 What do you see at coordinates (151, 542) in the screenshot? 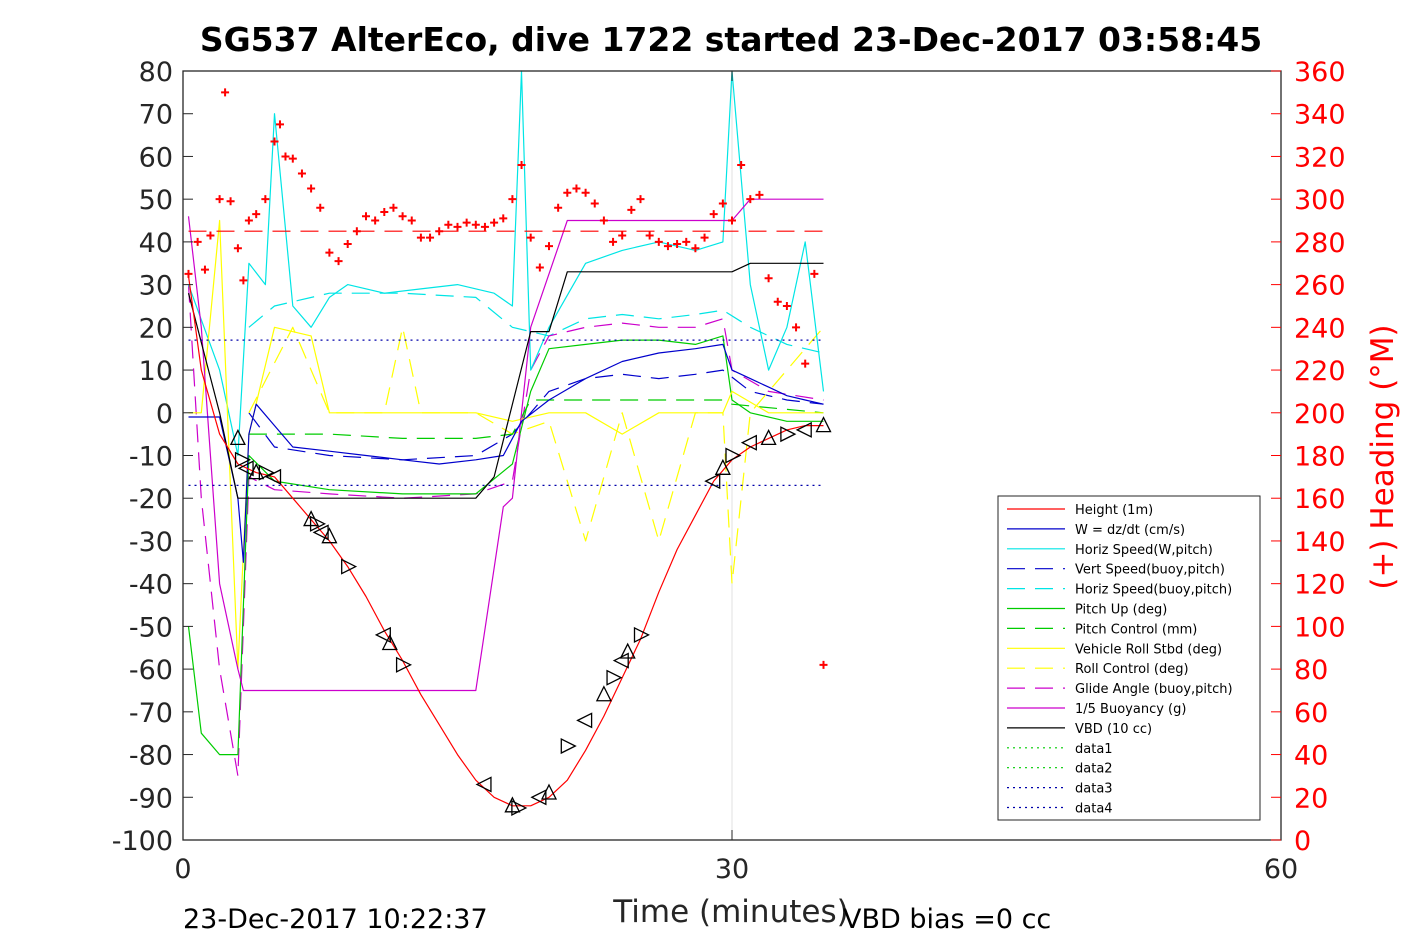
I see `y-tick-label: -30` at bounding box center [151, 542].